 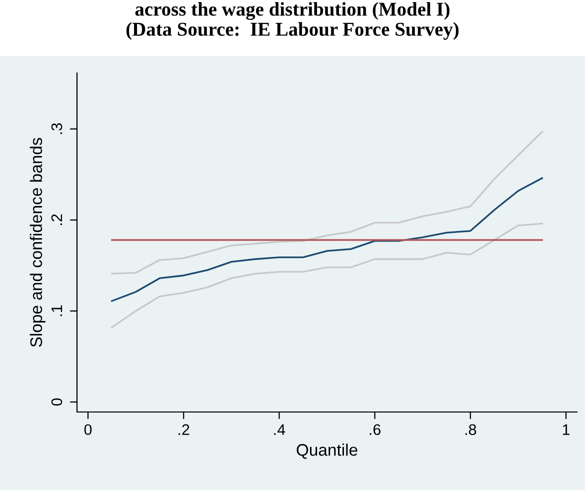 I want to click on y-tick-label: .1, so click(x=57, y=310).